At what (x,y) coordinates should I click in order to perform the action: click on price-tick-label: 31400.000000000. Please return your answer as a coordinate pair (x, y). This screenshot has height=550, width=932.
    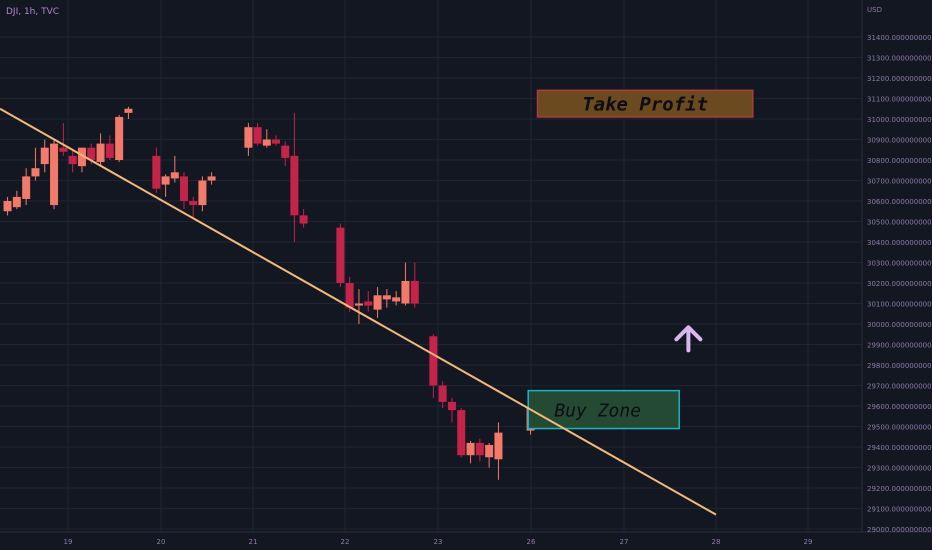
    Looking at the image, I should click on (899, 38).